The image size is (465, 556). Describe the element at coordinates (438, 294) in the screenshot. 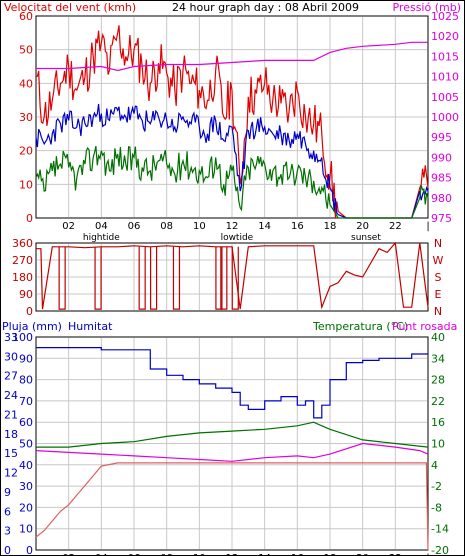

I see `compass-tick-label: E` at that location.